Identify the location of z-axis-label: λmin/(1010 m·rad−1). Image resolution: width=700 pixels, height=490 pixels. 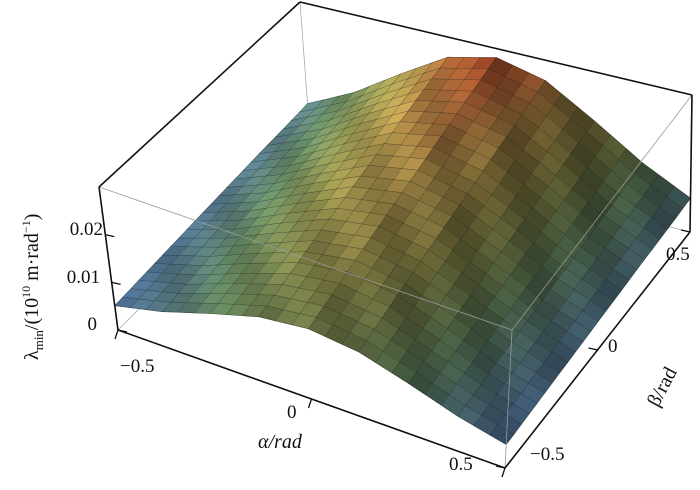
(32, 287).